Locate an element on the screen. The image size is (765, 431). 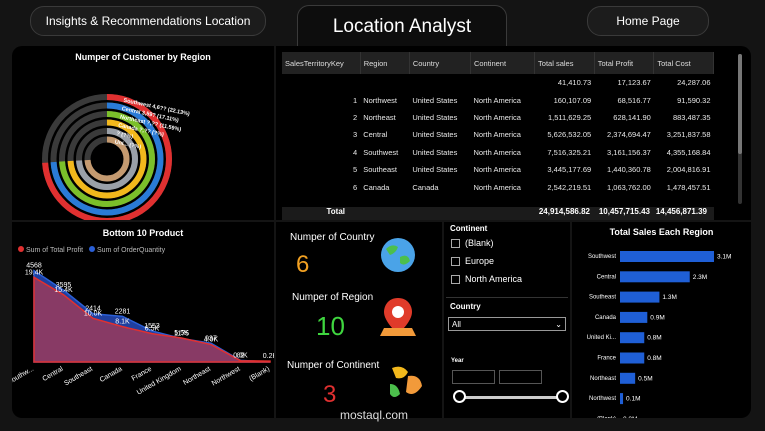
qty-data-label: 82 is located at coordinates (241, 355).